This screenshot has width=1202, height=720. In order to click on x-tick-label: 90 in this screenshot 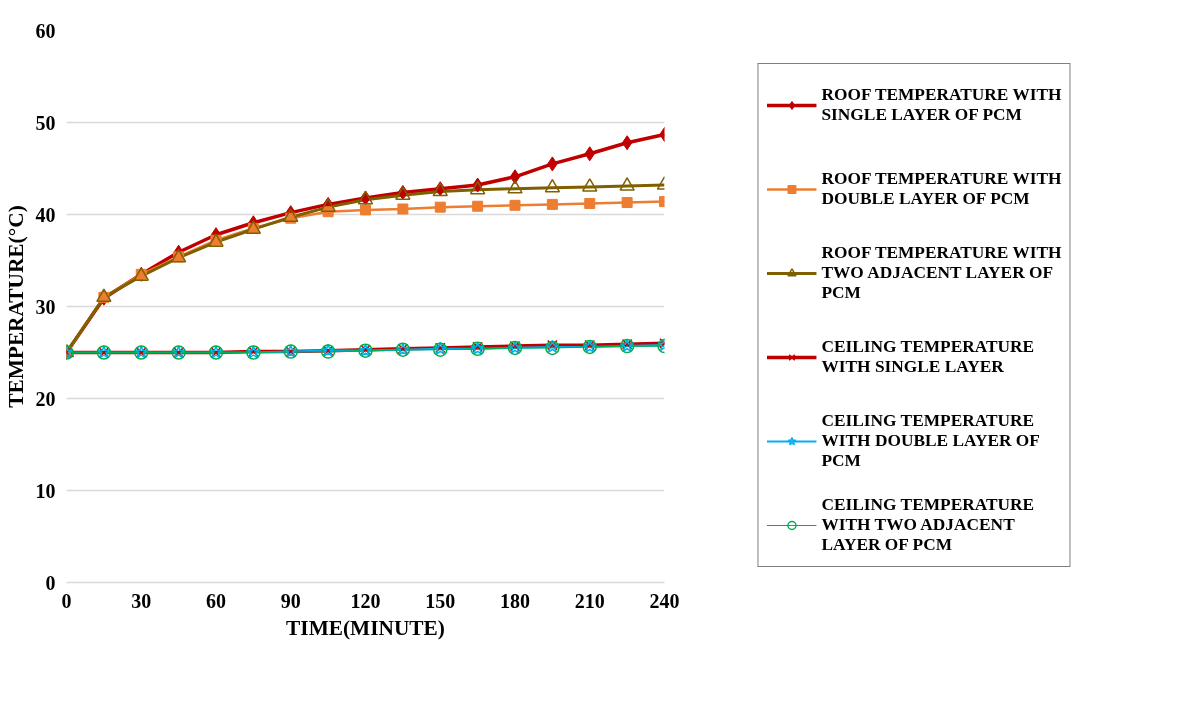, I will do `click(290, 600)`.